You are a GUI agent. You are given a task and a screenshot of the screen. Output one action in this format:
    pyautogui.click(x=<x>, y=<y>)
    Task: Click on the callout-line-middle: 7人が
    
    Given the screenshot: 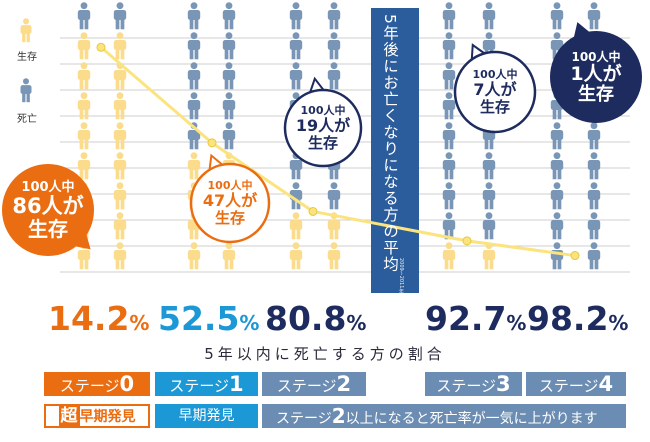 What is the action you would take?
    pyautogui.click(x=495, y=89)
    